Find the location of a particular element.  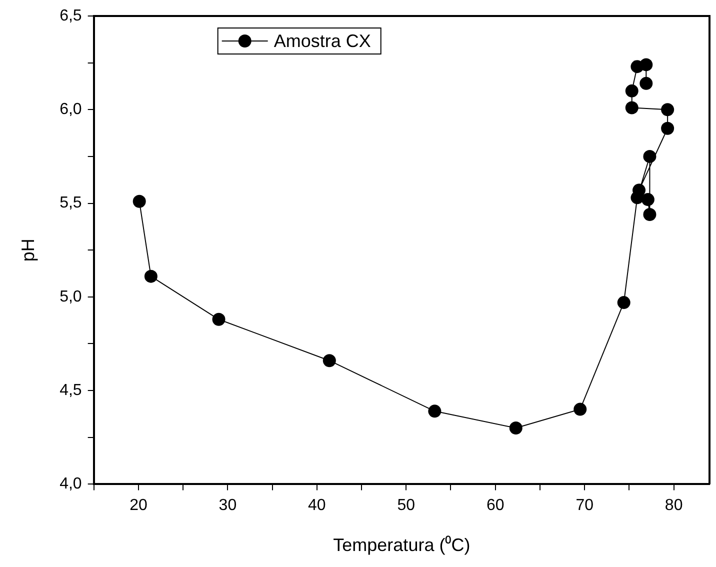

y-tick-label: 6,5 is located at coordinates (71, 15).